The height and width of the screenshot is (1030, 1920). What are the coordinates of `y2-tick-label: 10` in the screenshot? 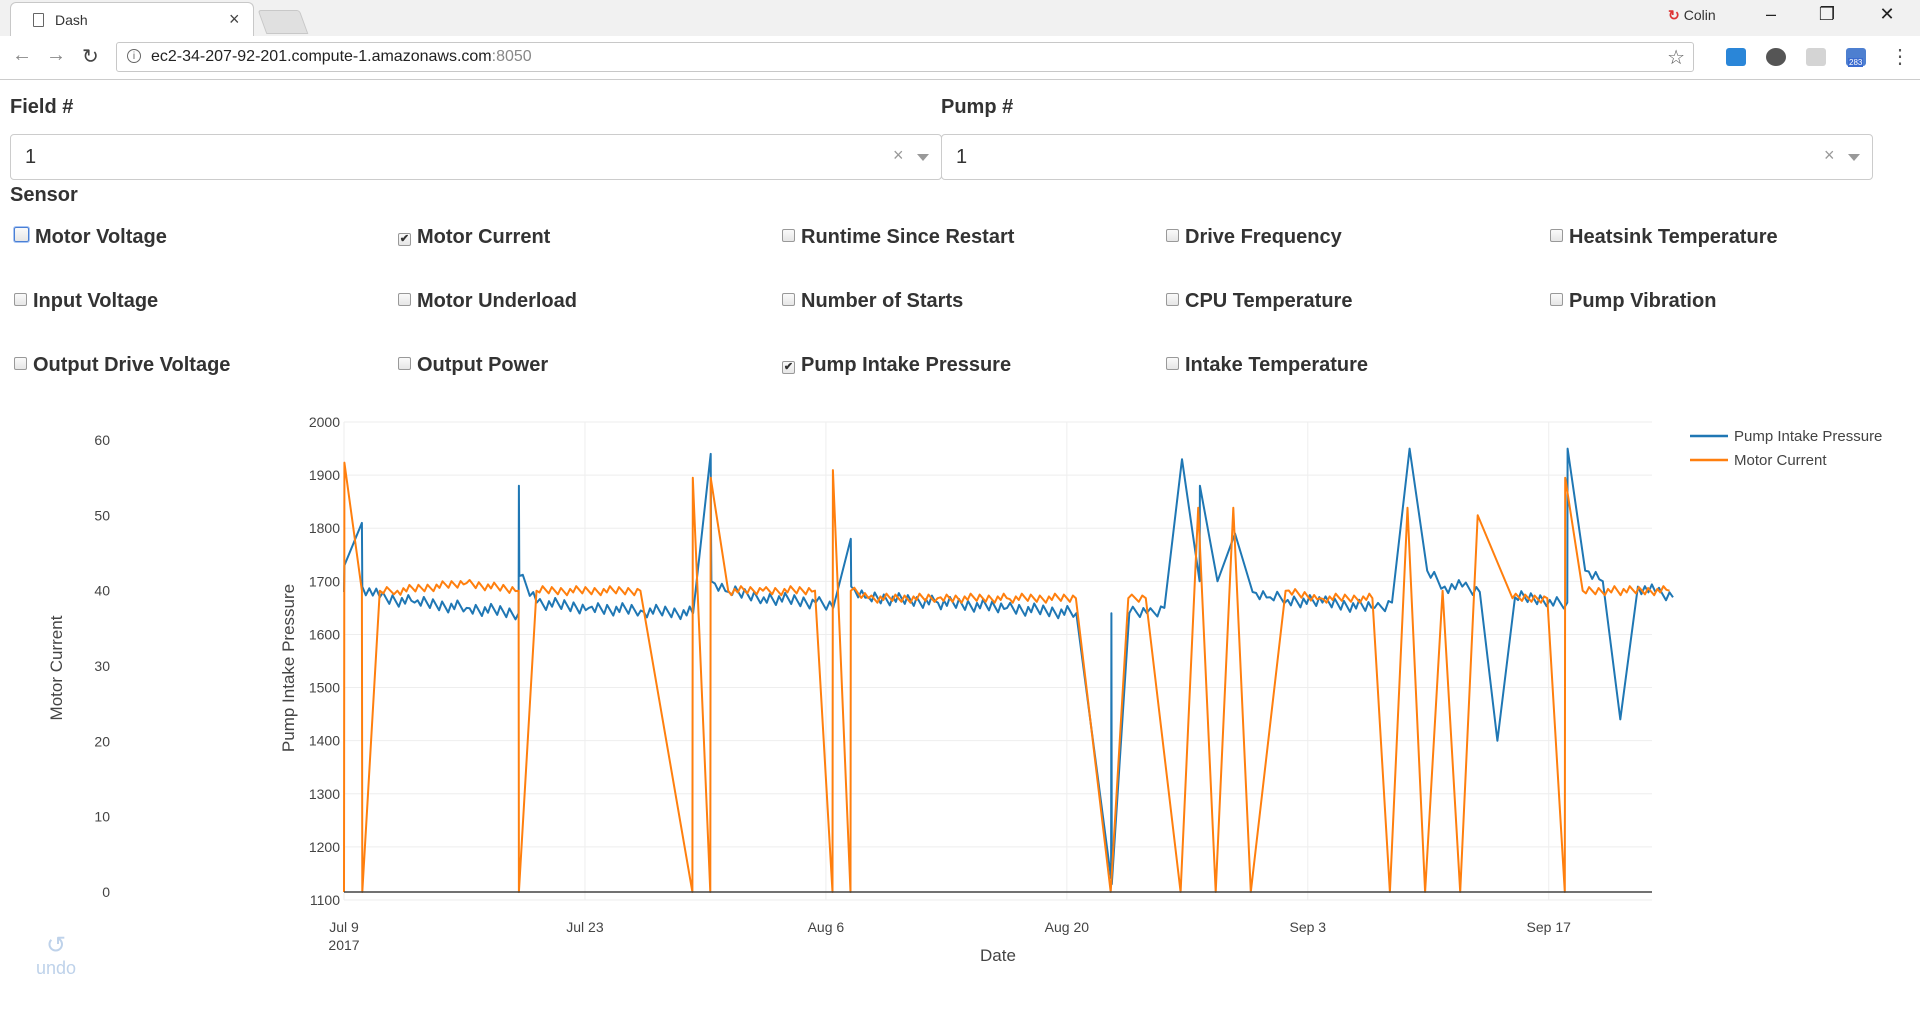 It's located at (102, 817).